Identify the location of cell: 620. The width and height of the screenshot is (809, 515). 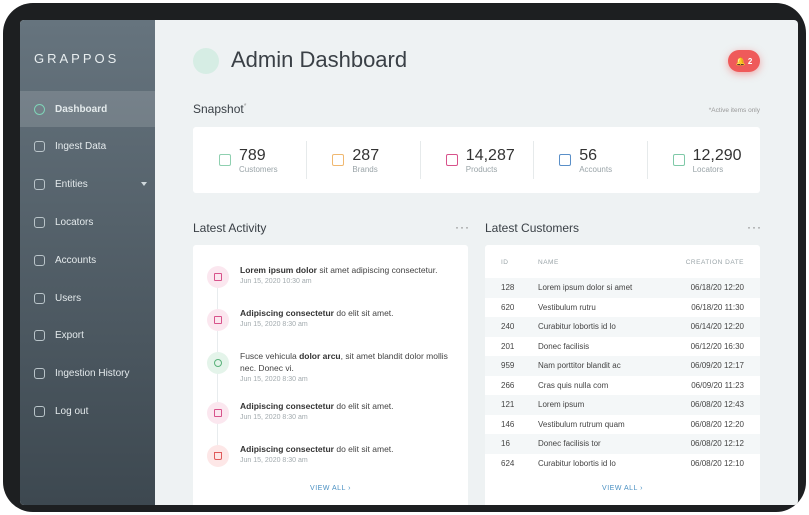
(508, 307).